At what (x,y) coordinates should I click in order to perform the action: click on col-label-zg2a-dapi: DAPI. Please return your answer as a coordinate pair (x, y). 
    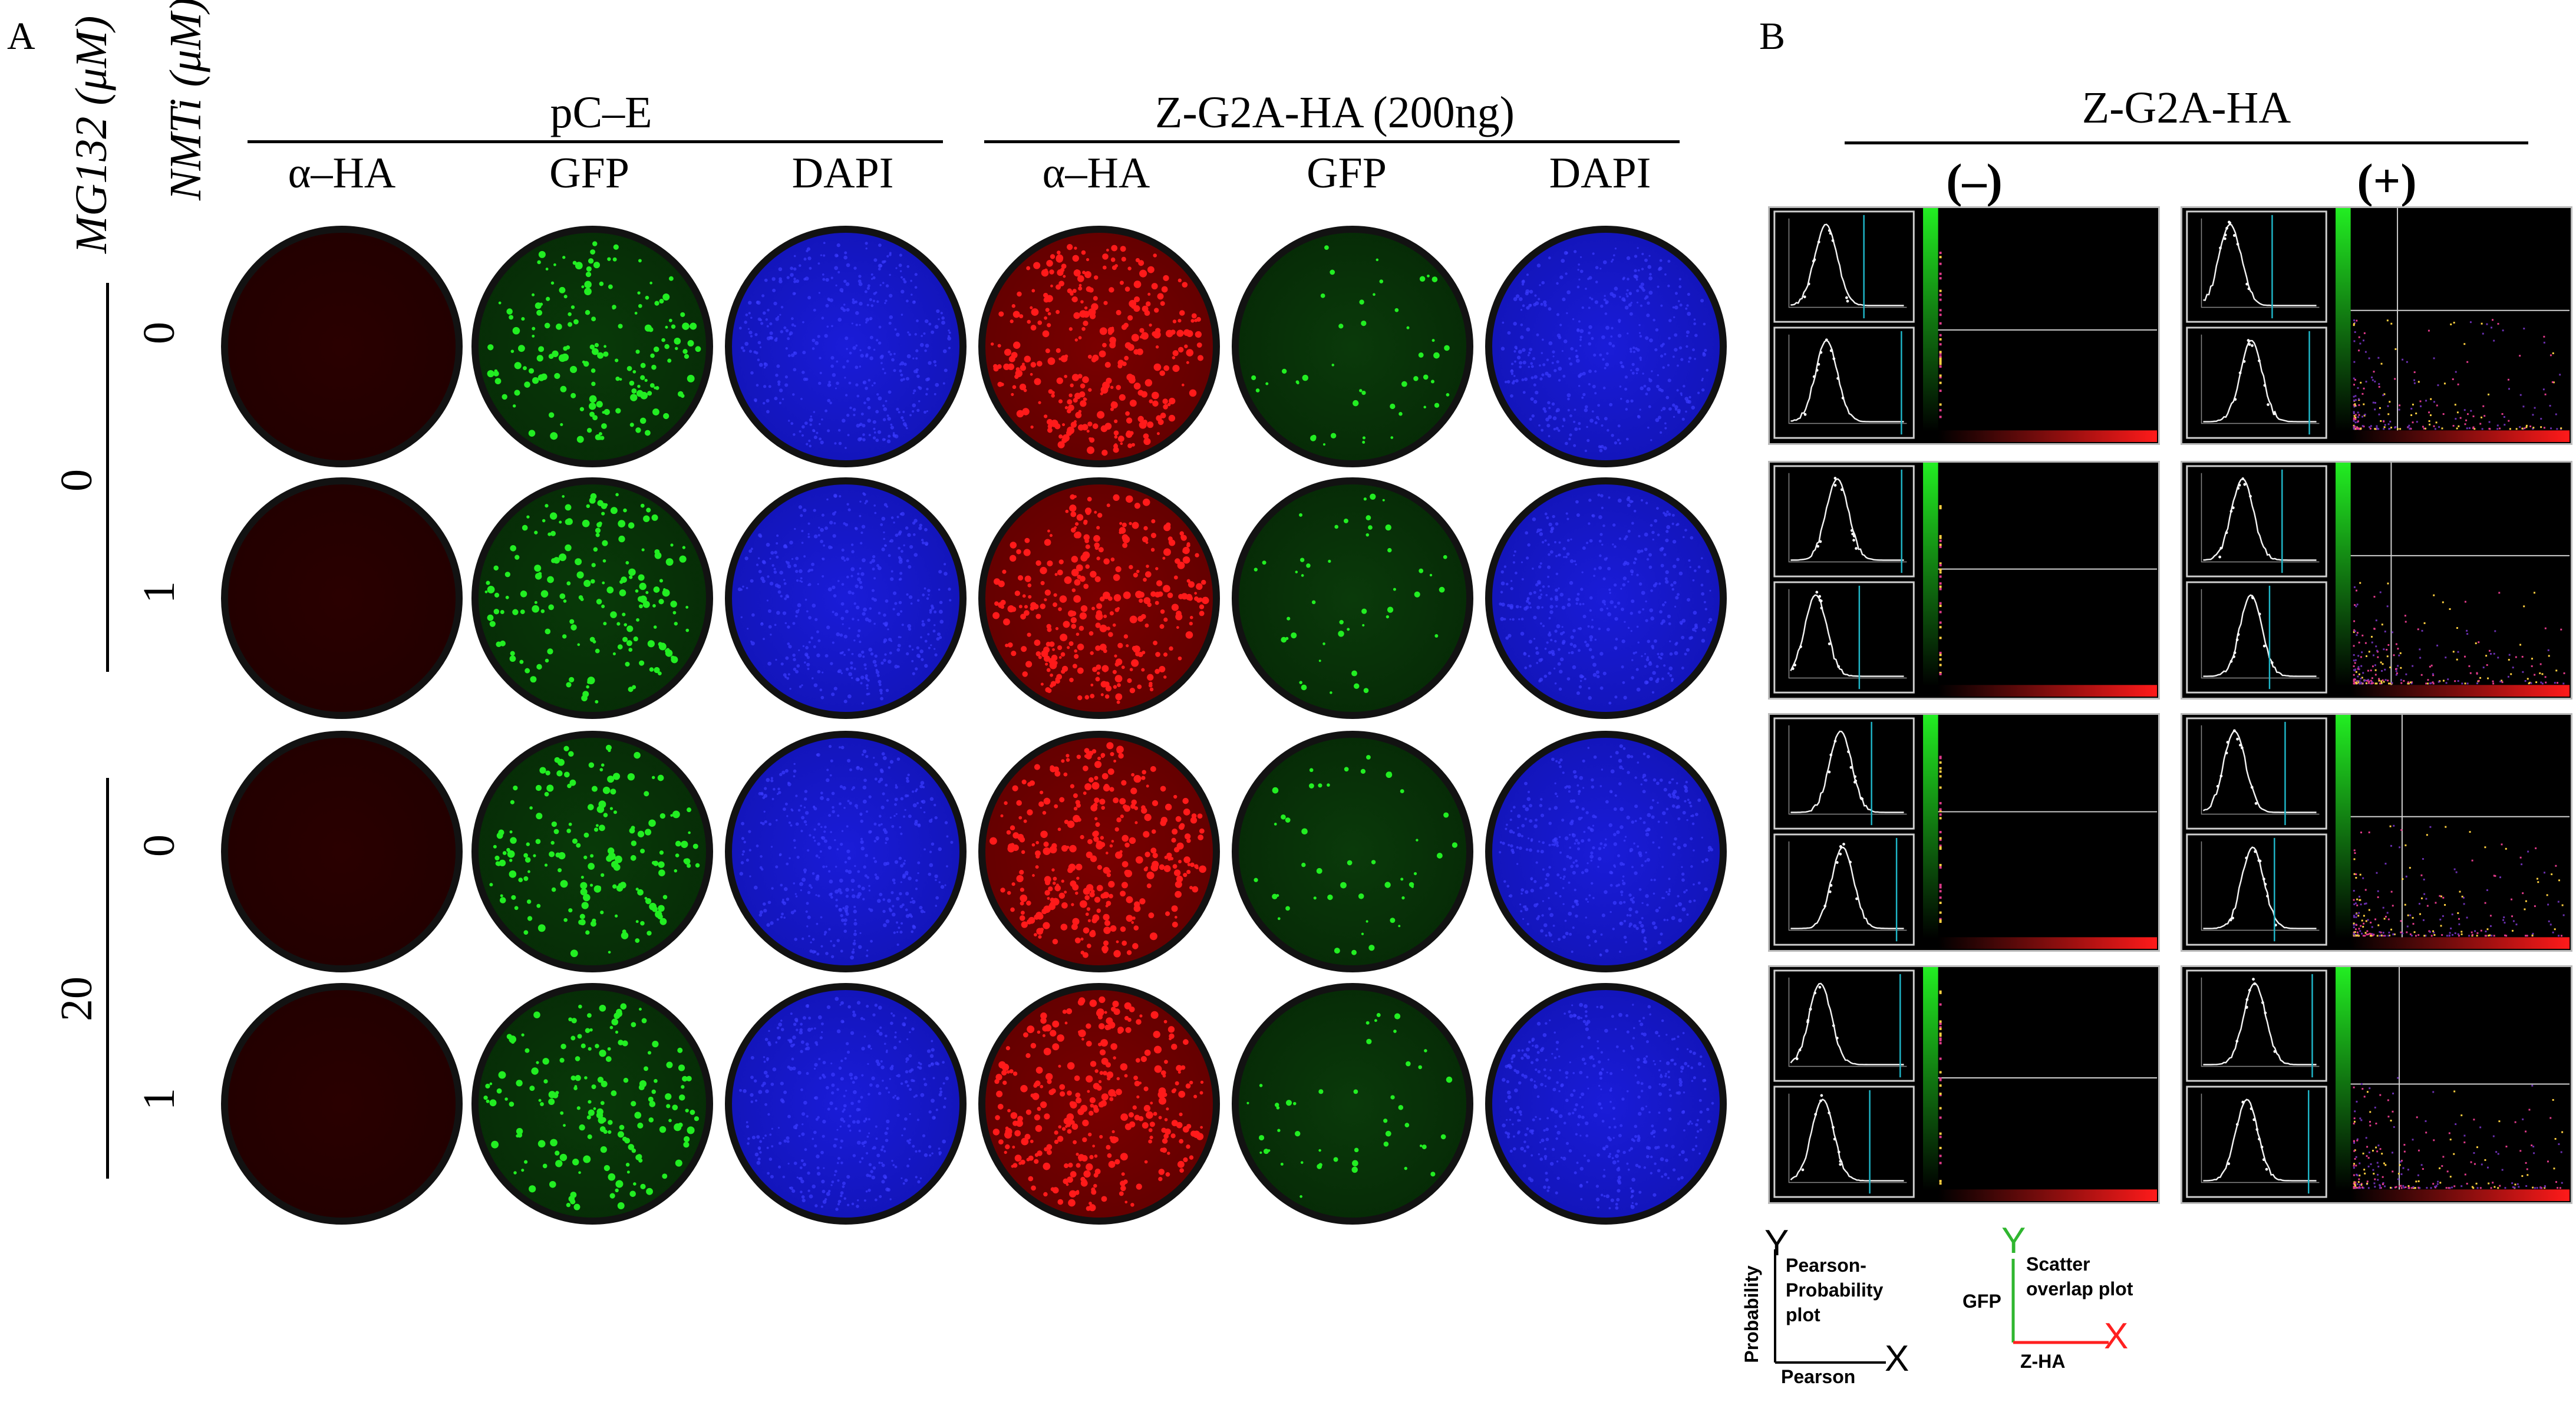
    Looking at the image, I should click on (1600, 173).